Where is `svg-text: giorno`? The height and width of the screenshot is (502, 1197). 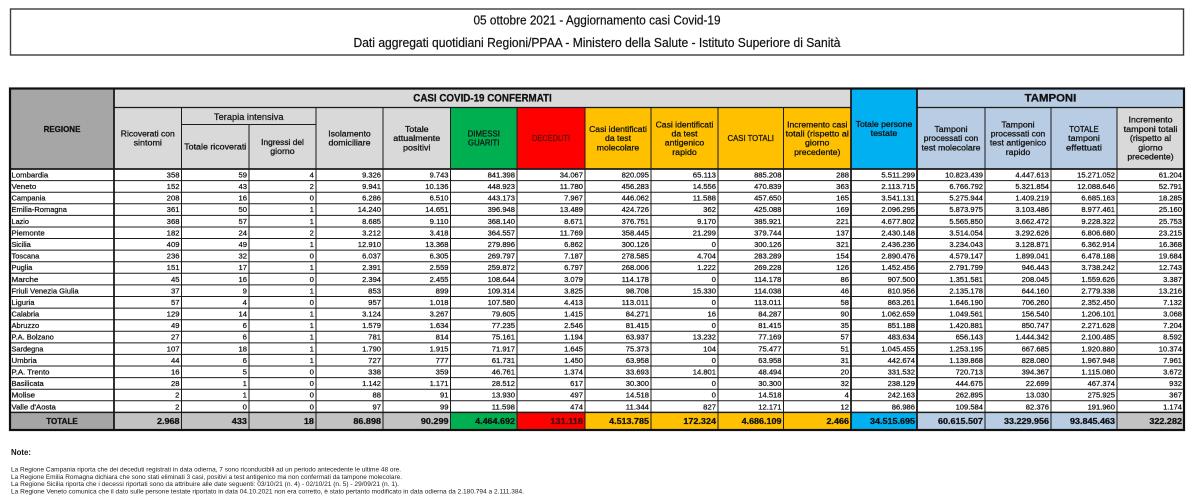
svg-text: giorno is located at coordinates (282, 151).